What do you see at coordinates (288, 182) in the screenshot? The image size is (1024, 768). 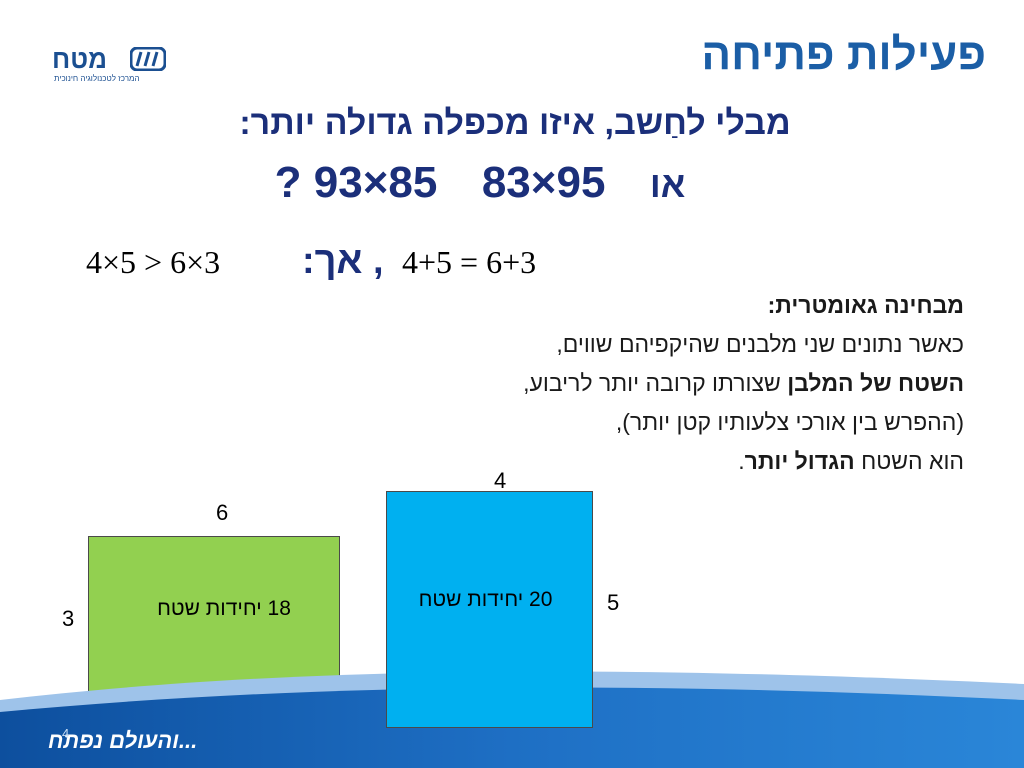 I see `question-mark: ?` at bounding box center [288, 182].